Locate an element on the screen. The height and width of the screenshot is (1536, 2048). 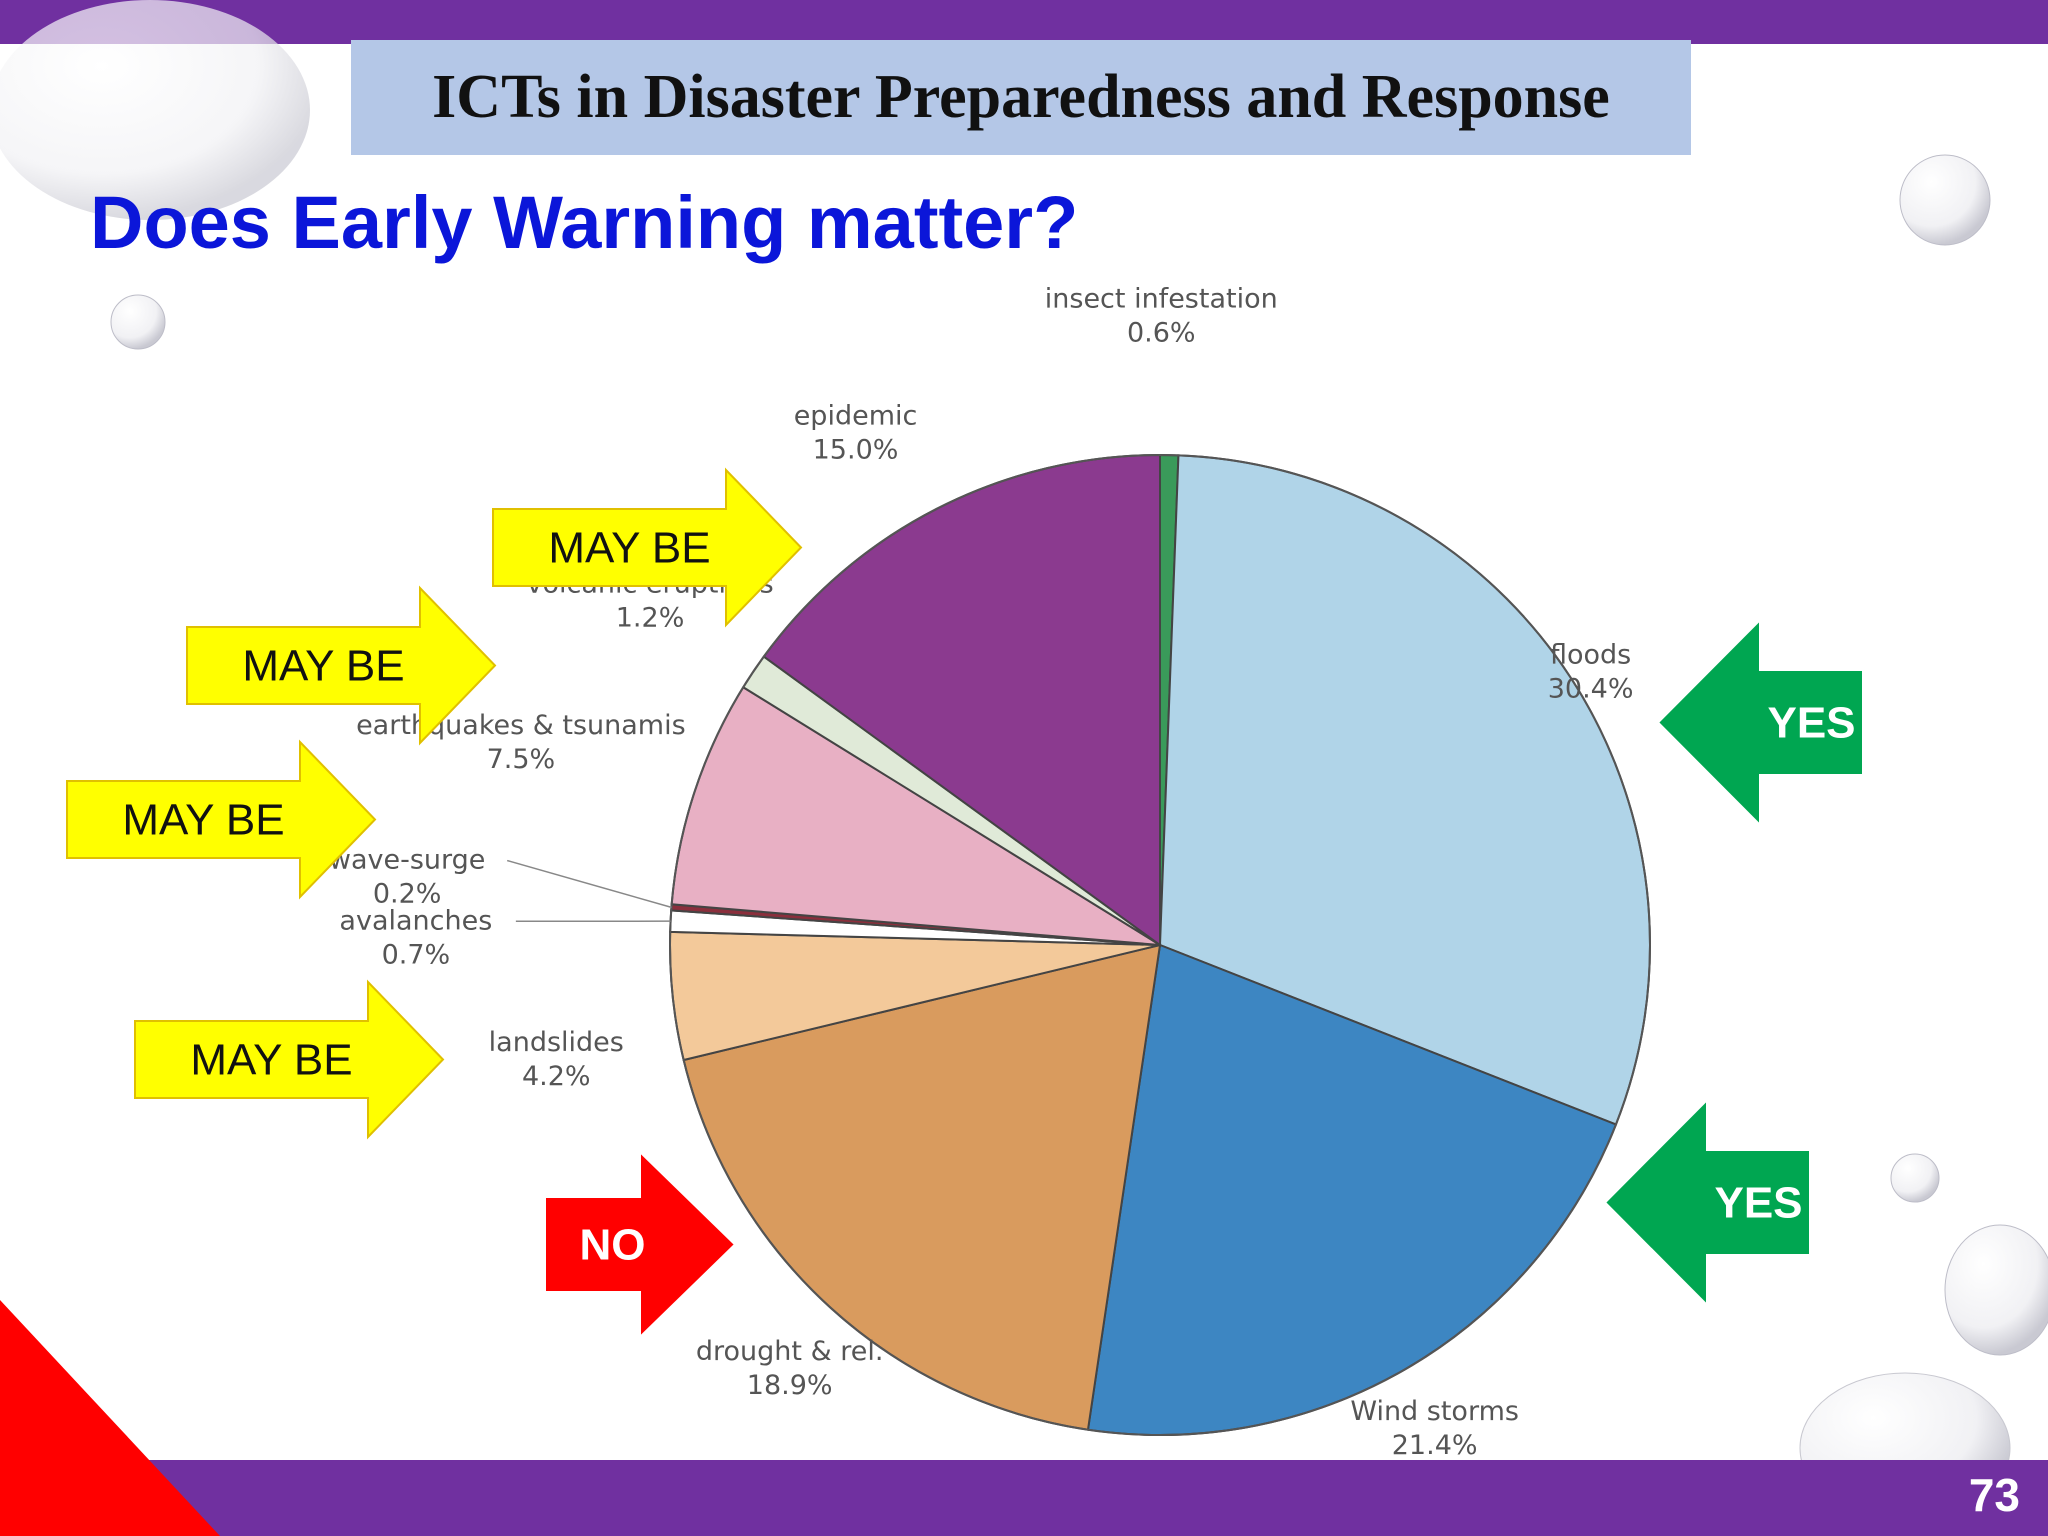
arrow-no-drought-rel is located at coordinates (640, 1244).